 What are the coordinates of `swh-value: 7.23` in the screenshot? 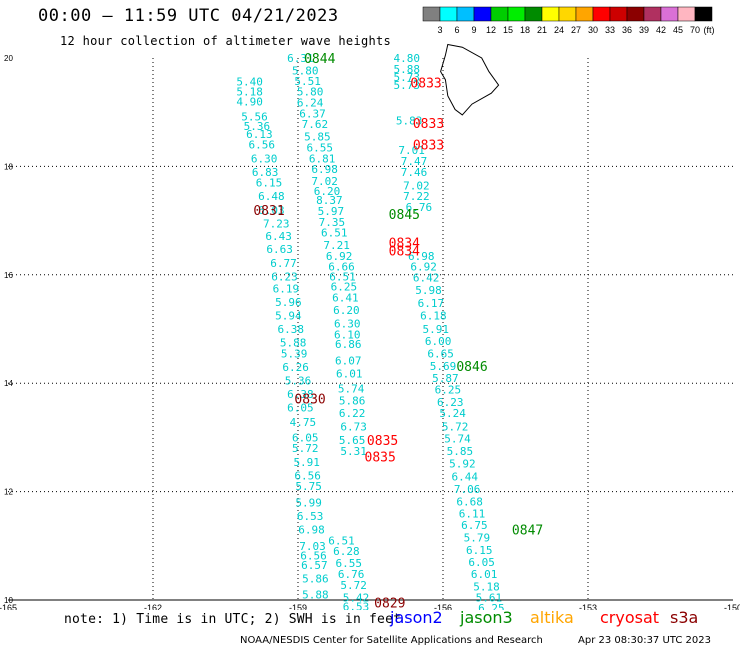 It's located at (276, 223).